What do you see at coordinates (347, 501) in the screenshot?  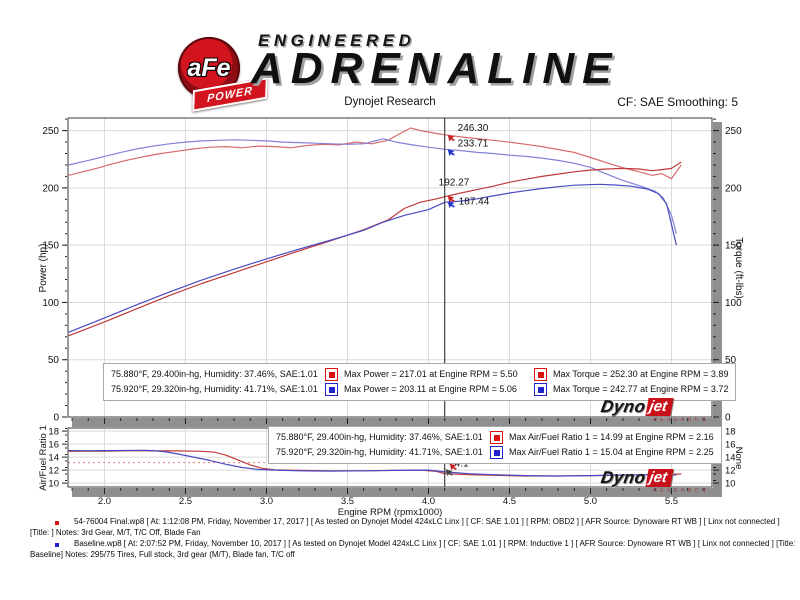 I see `svg-text: 3.5` at bounding box center [347, 501].